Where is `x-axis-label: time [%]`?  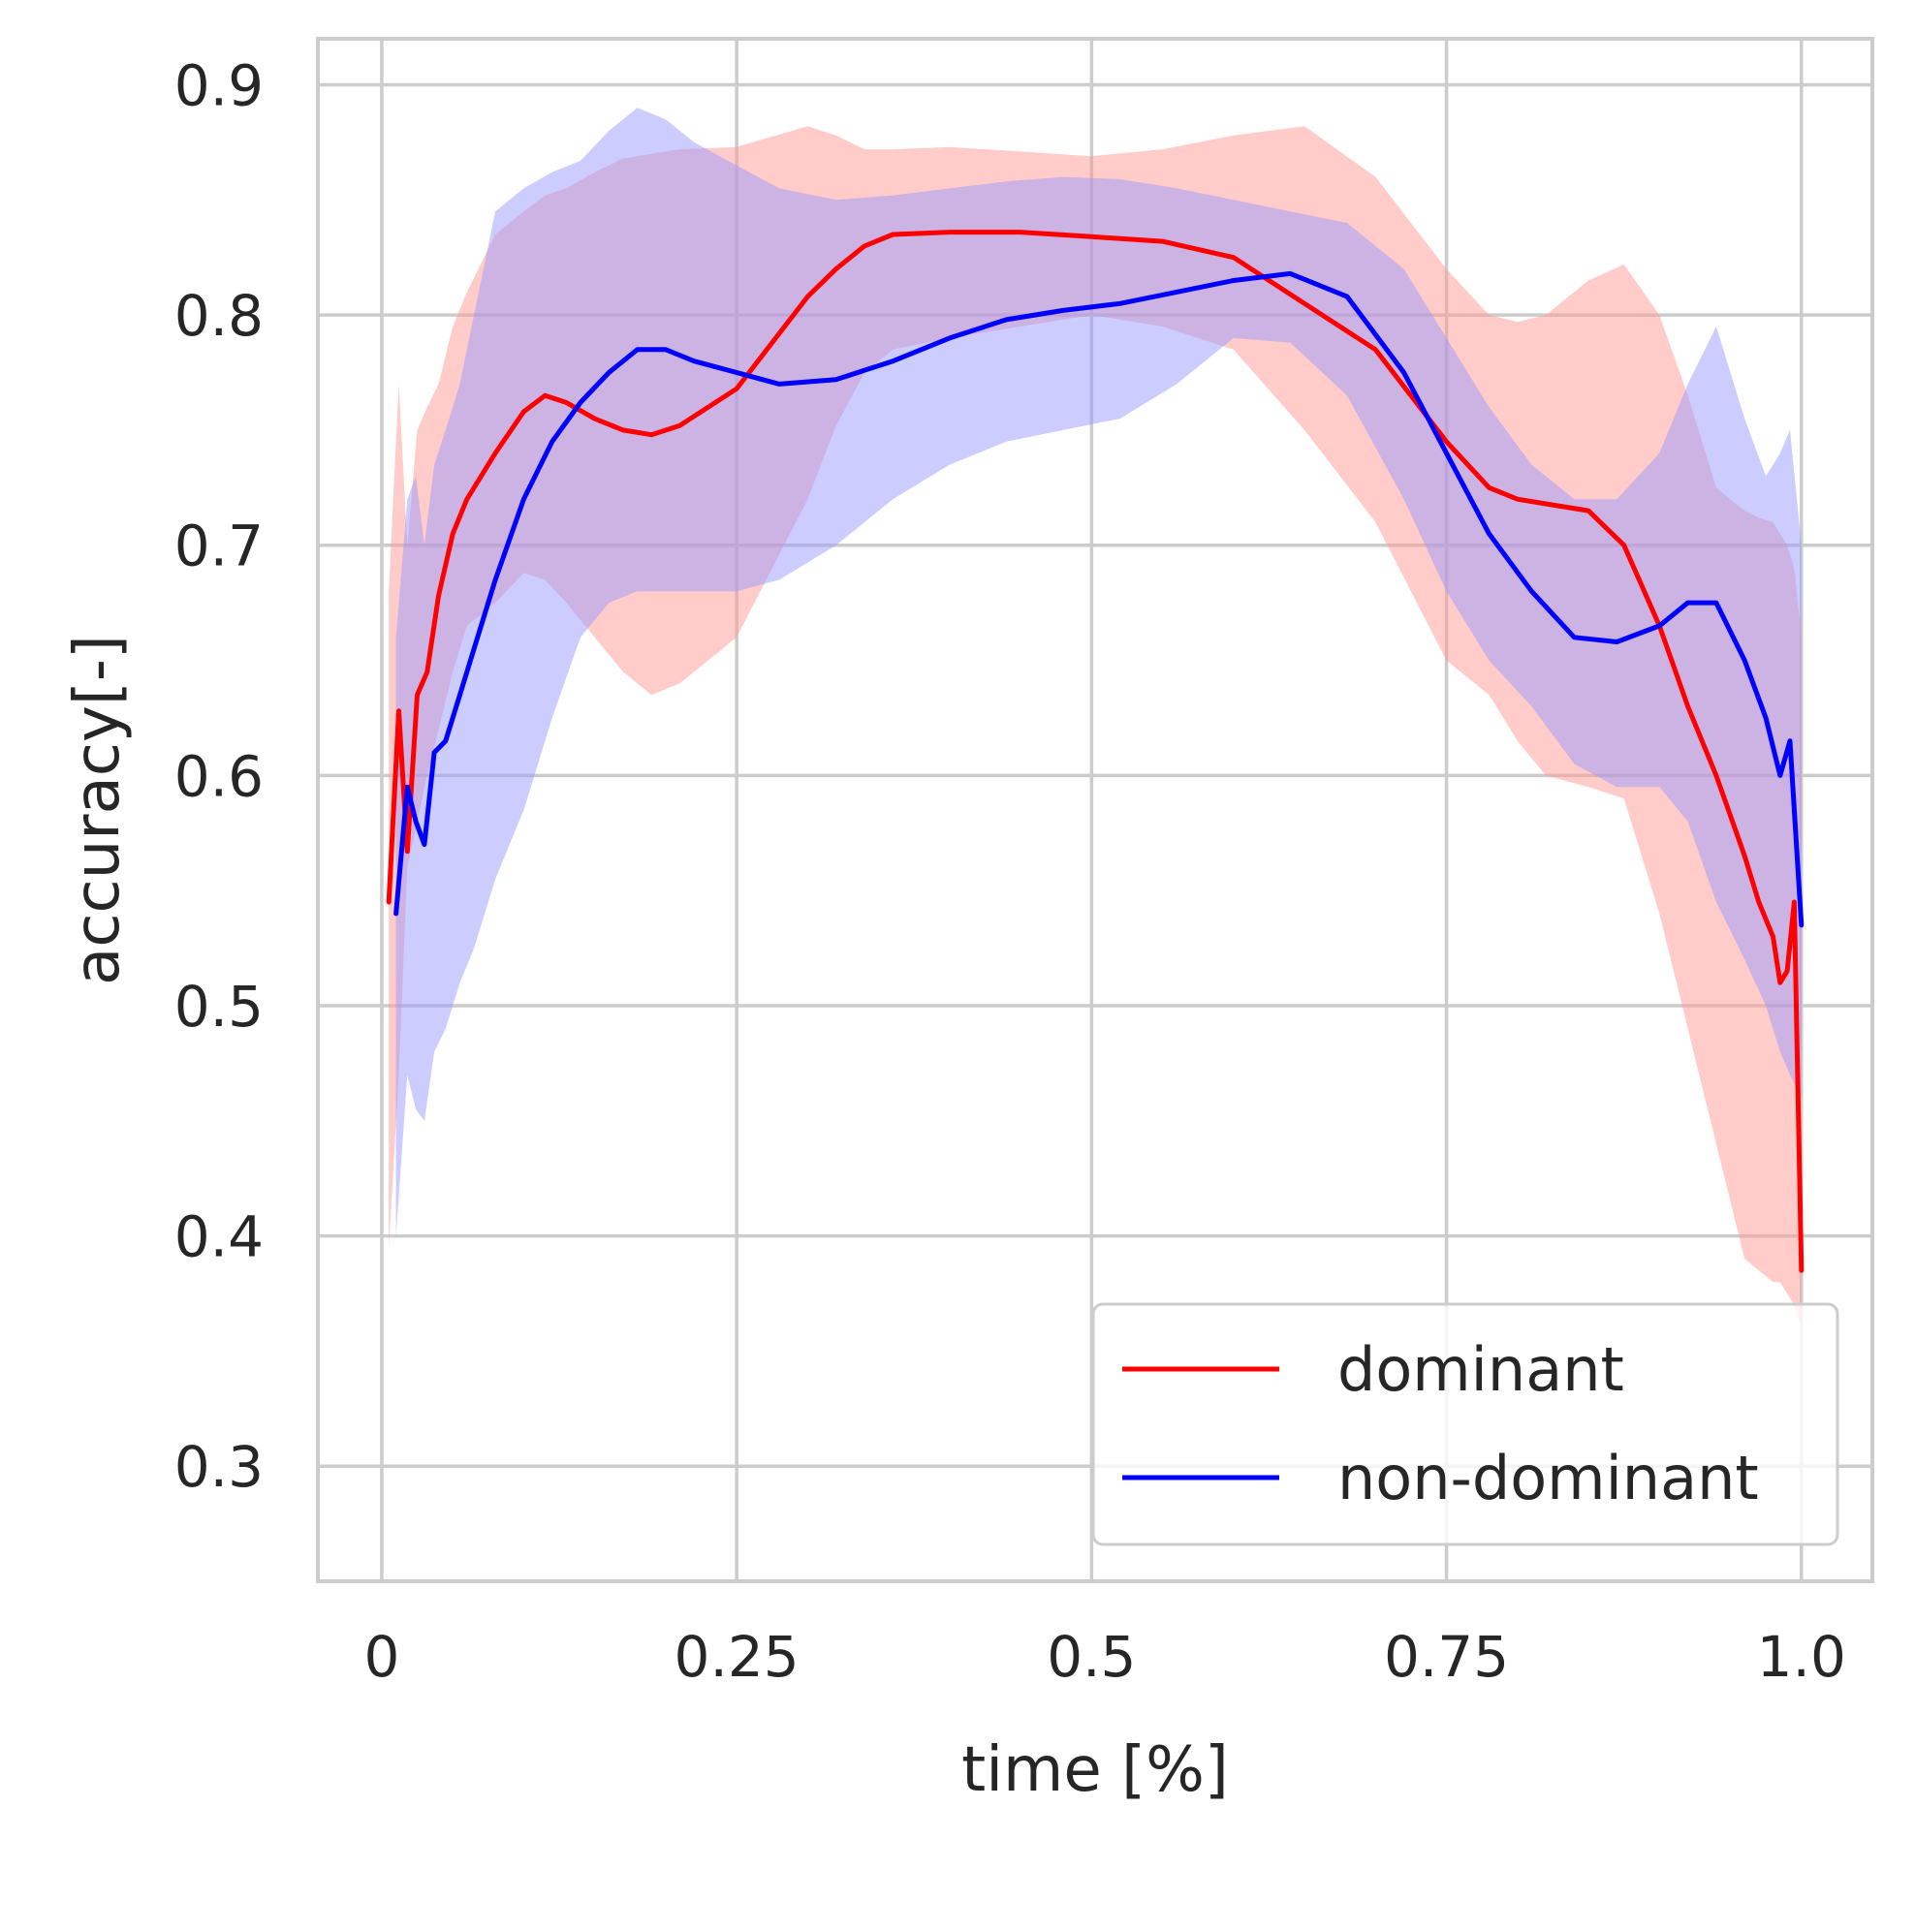 x-axis-label: time [%] is located at coordinates (1095, 1770).